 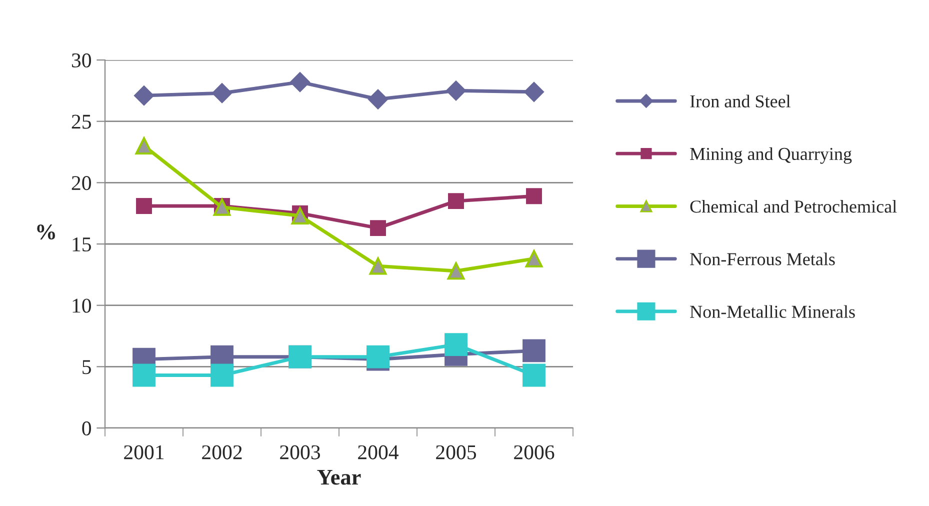 I want to click on x-tick-label: 2004, so click(x=378, y=452).